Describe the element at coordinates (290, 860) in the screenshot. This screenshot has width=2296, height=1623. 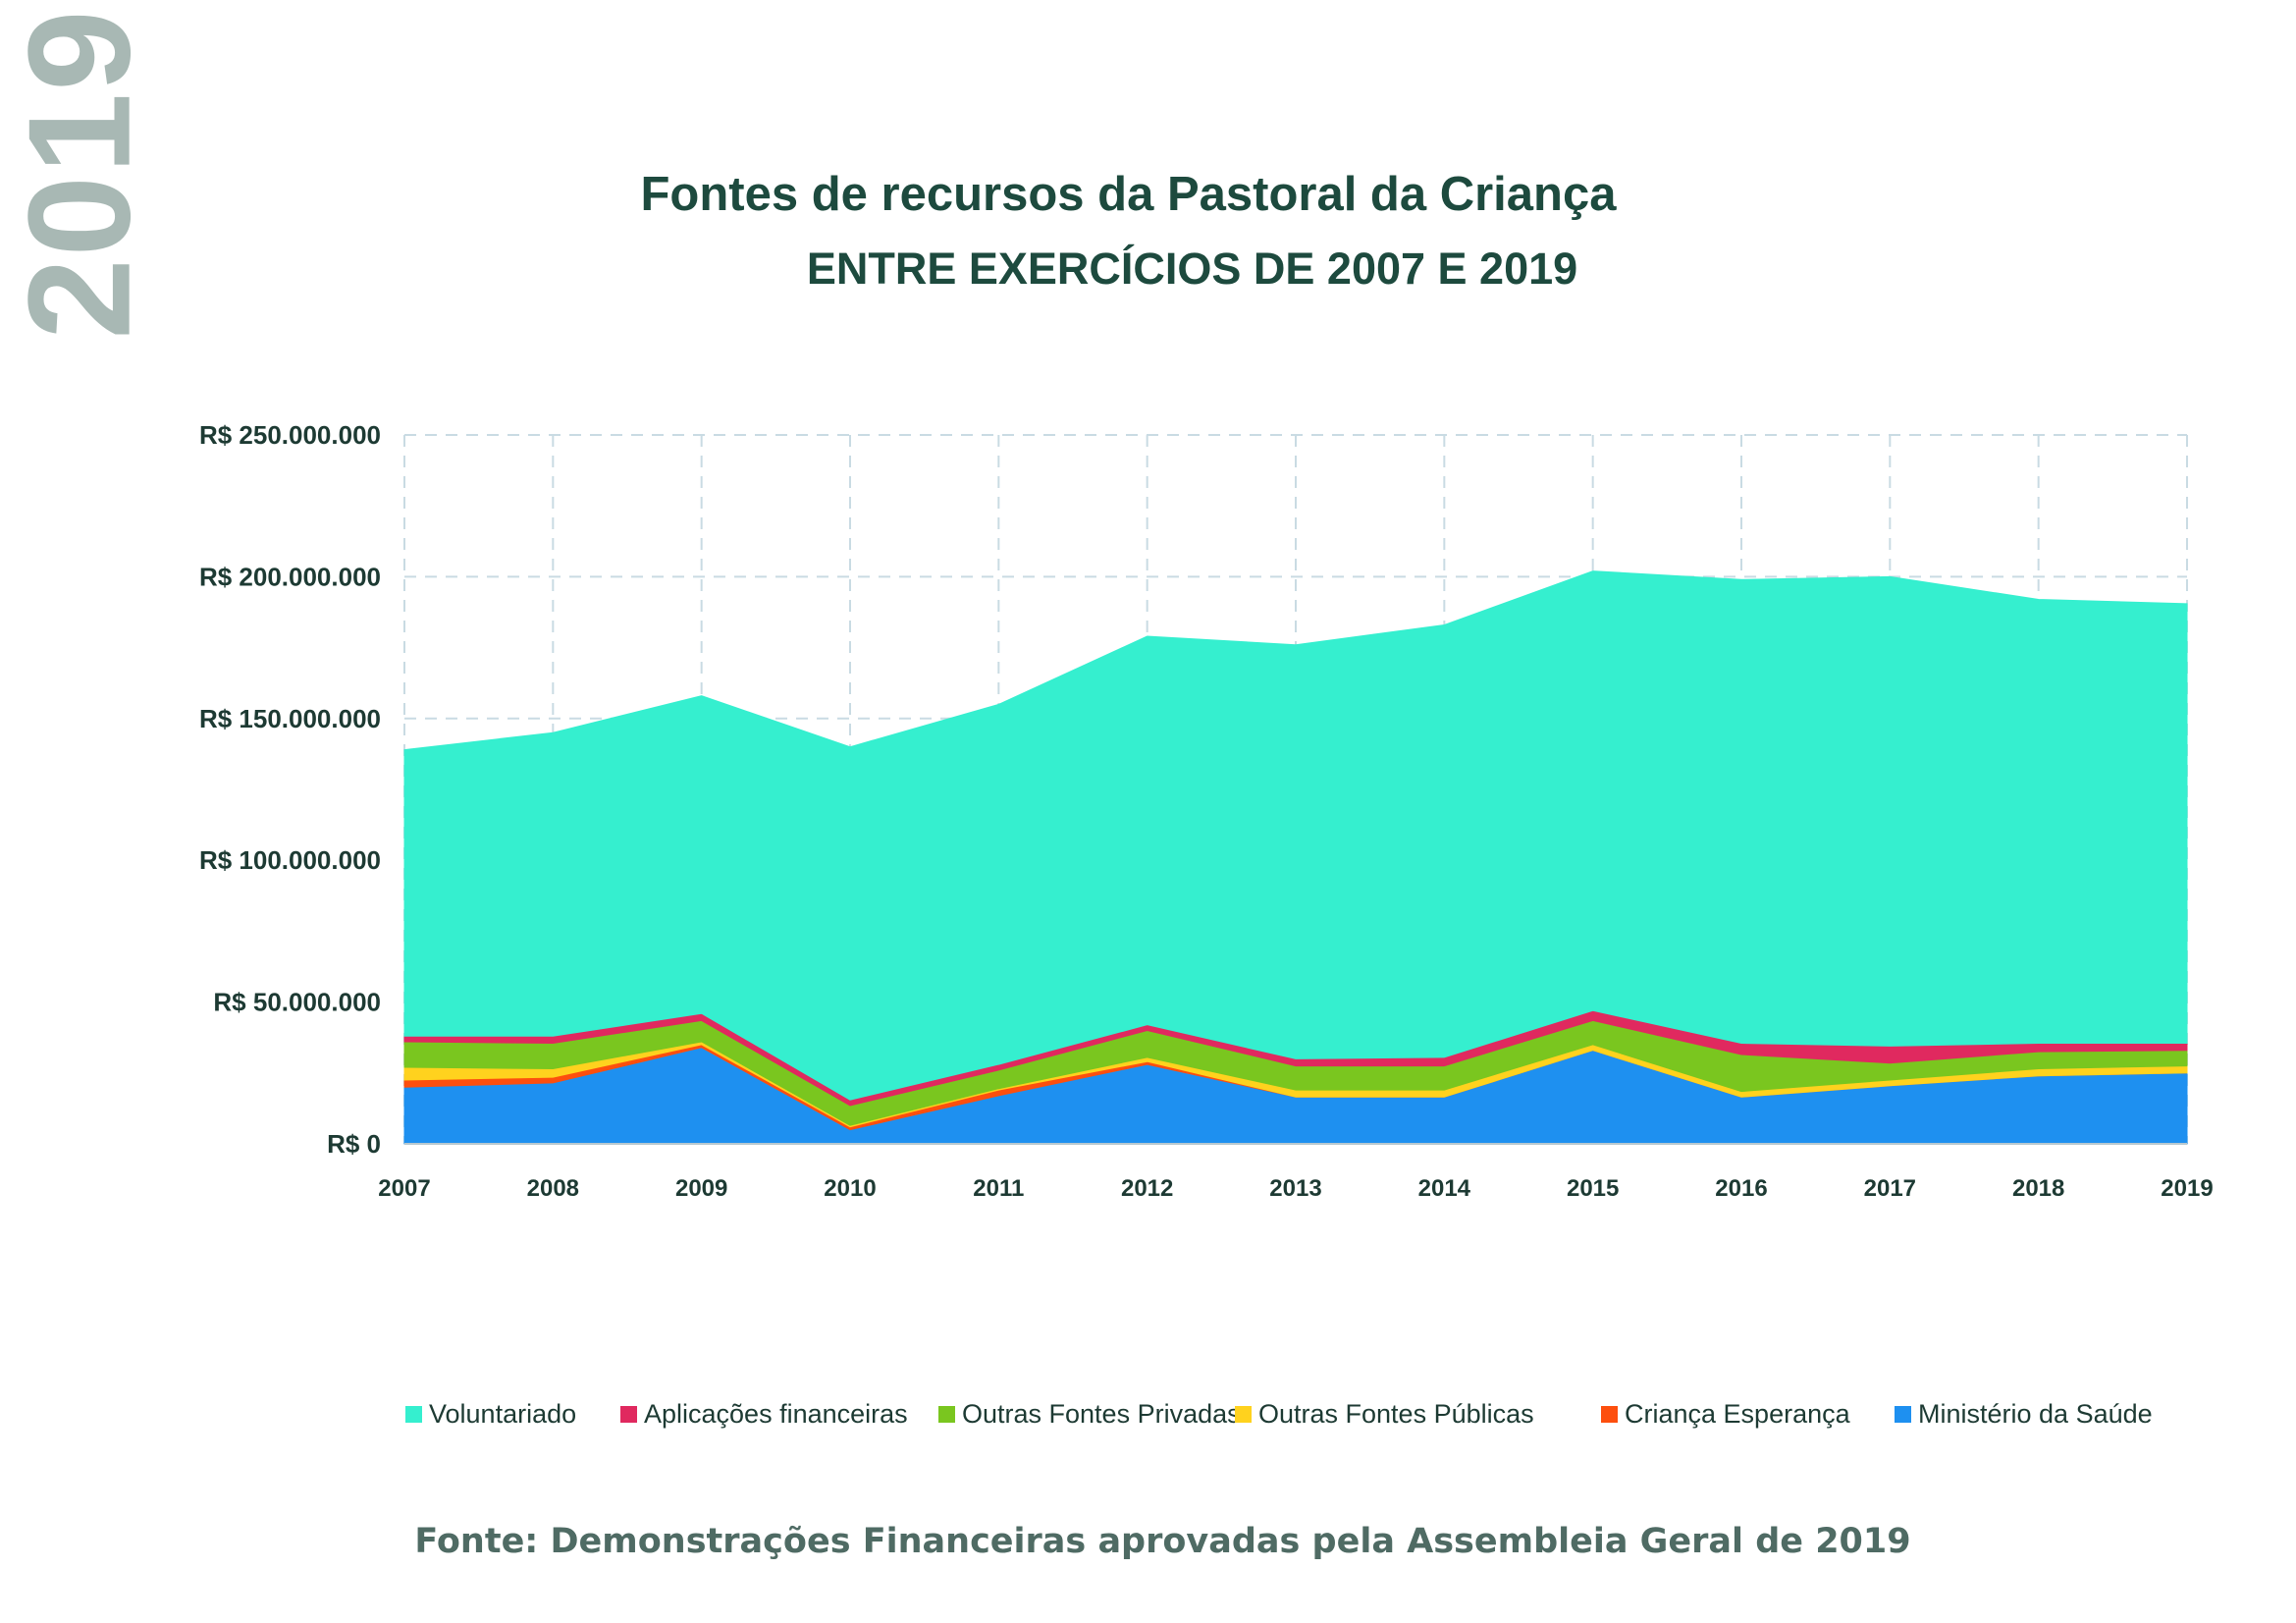
I see `y-tick-label: R$ 100.000.000` at that location.